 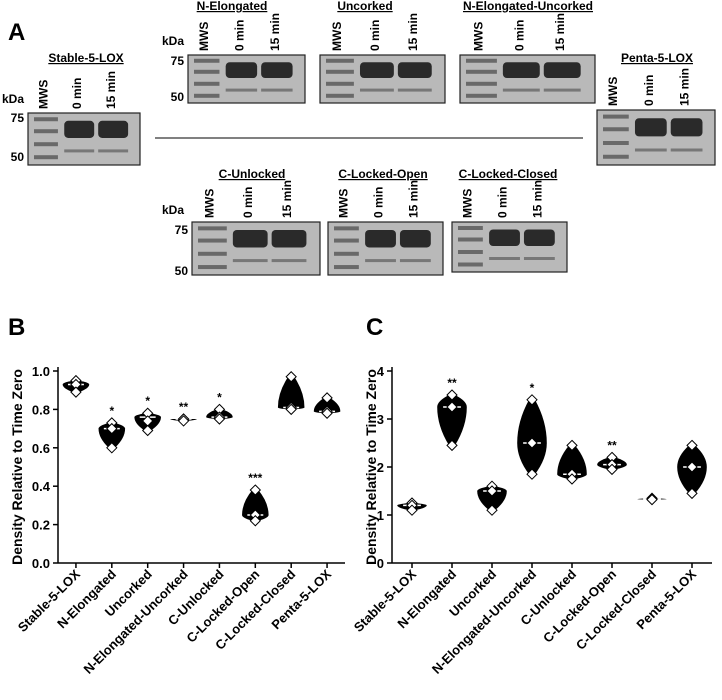 I want to click on gel-title: Uncorked, so click(x=364, y=6).